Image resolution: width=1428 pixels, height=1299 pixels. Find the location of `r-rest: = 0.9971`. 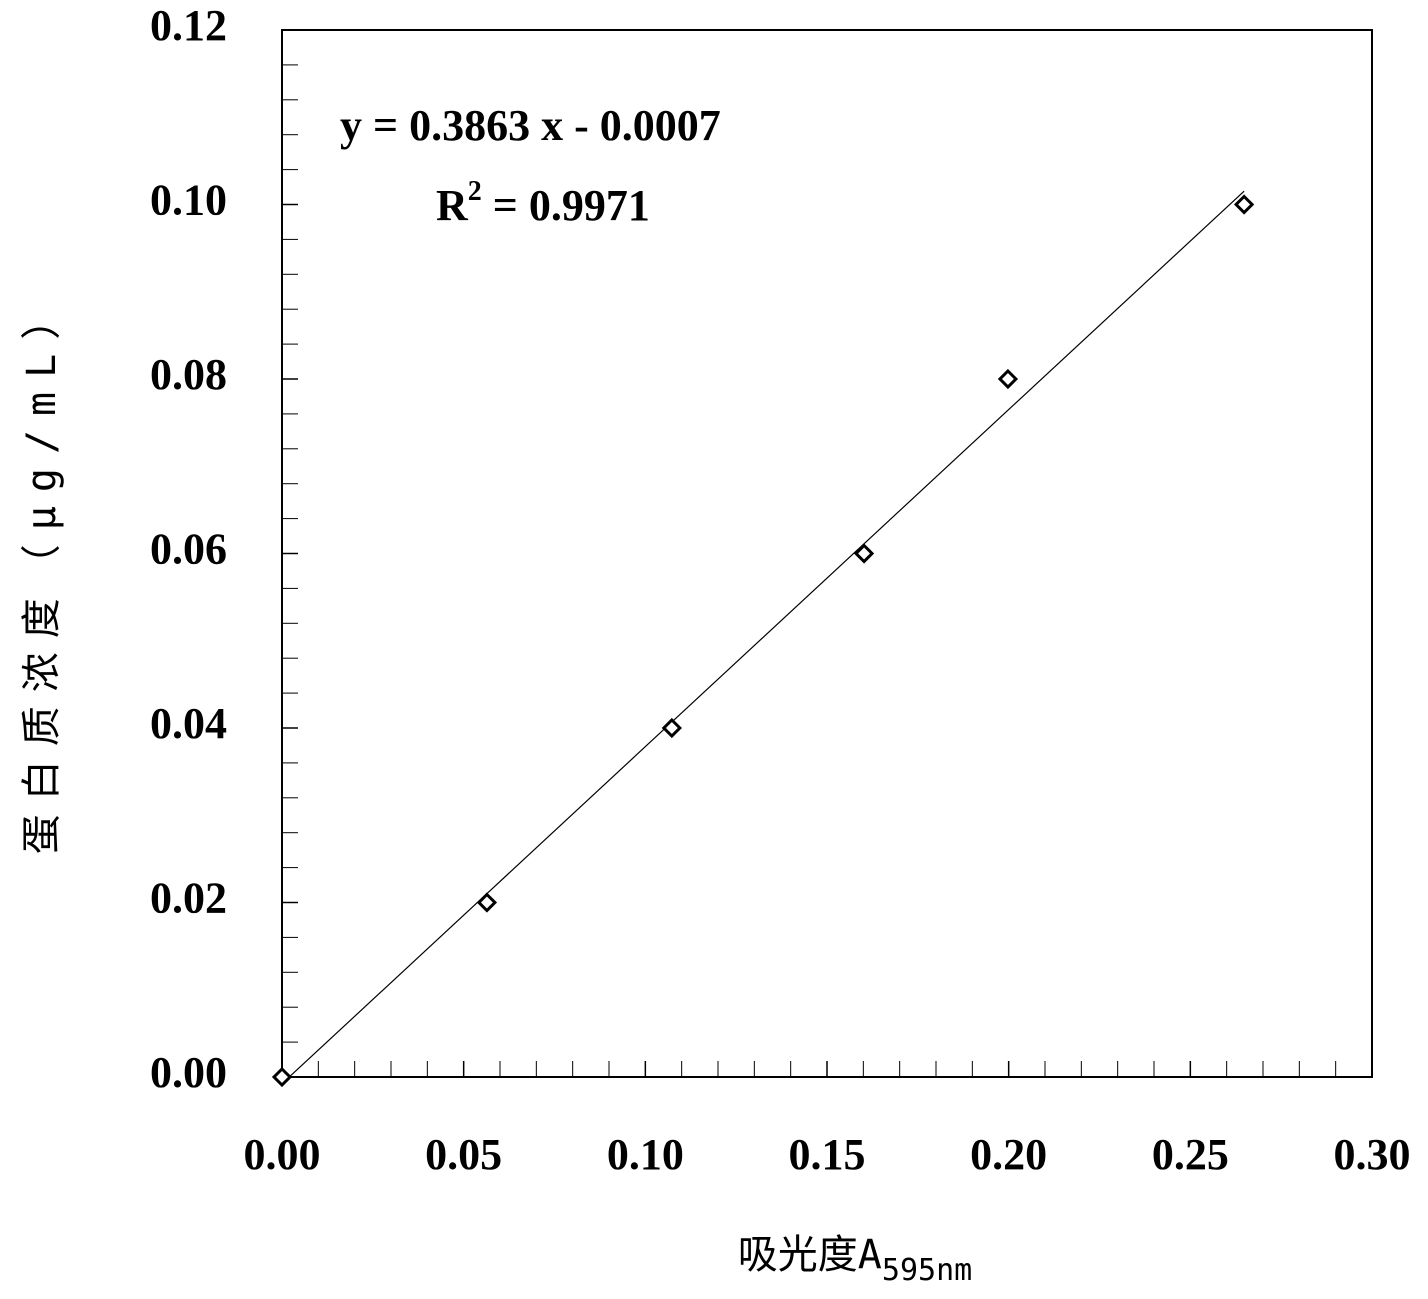

r-rest: = 0.9971 is located at coordinates (566, 205).